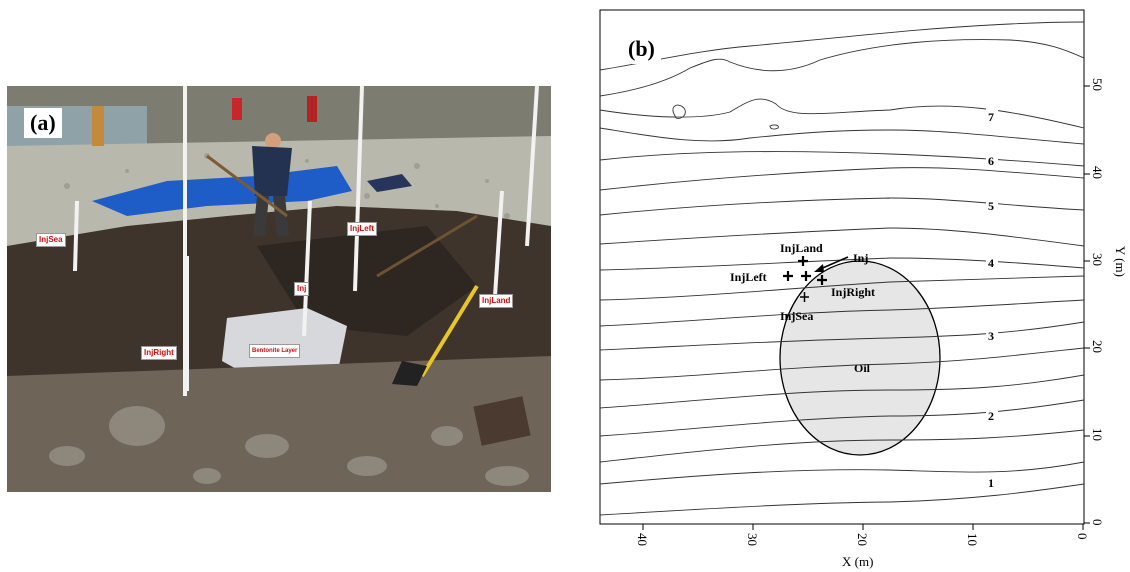 This screenshot has width=1130, height=572. Describe the element at coordinates (788, 276) in the screenshot. I see `marker-injleft` at that location.